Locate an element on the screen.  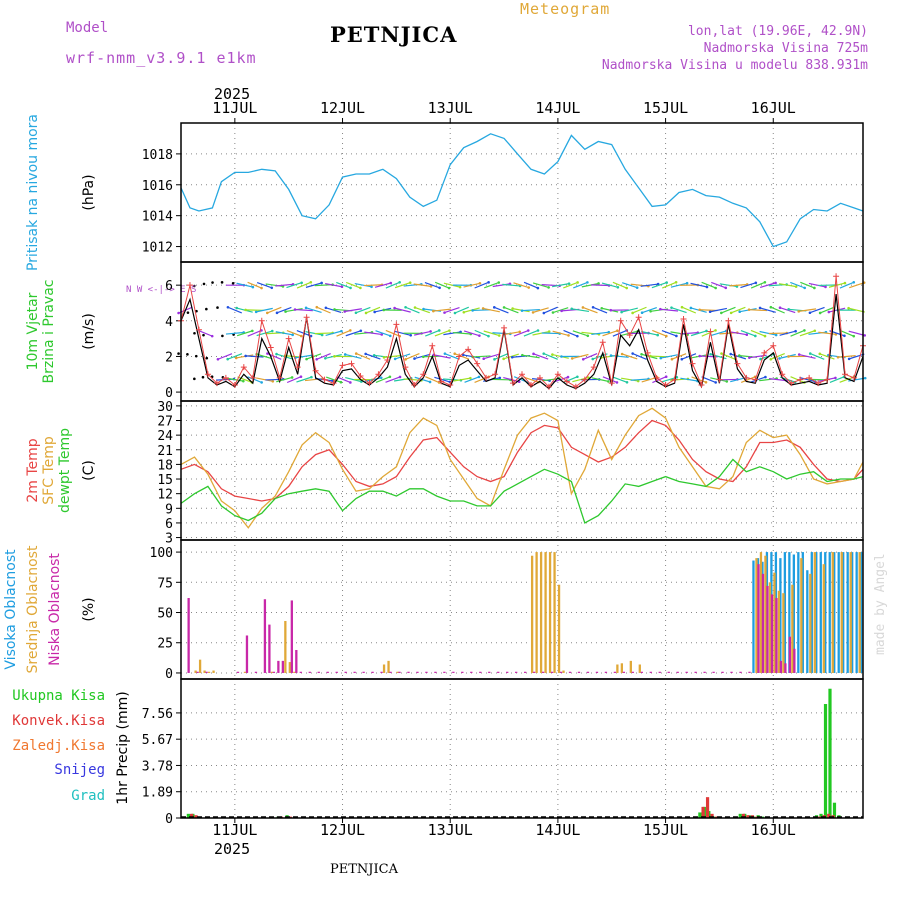
compass-text: N W <-|-> E S is located at coordinates (161, 290).